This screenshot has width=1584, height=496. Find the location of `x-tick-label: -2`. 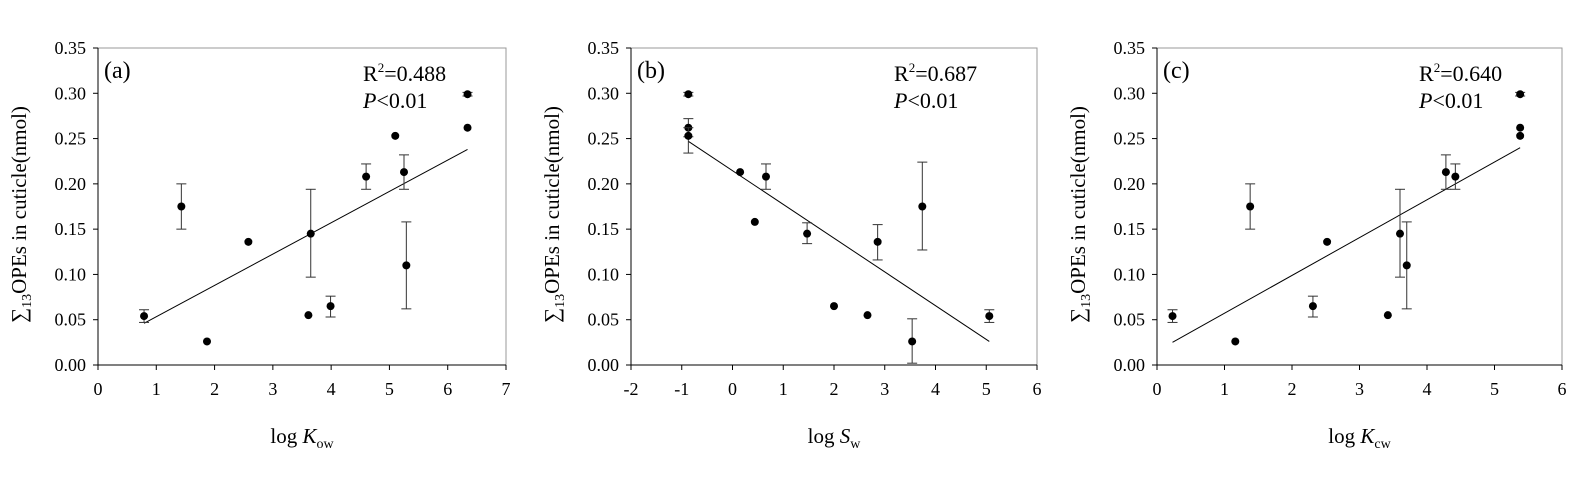

x-tick-label: -2 is located at coordinates (631, 389).